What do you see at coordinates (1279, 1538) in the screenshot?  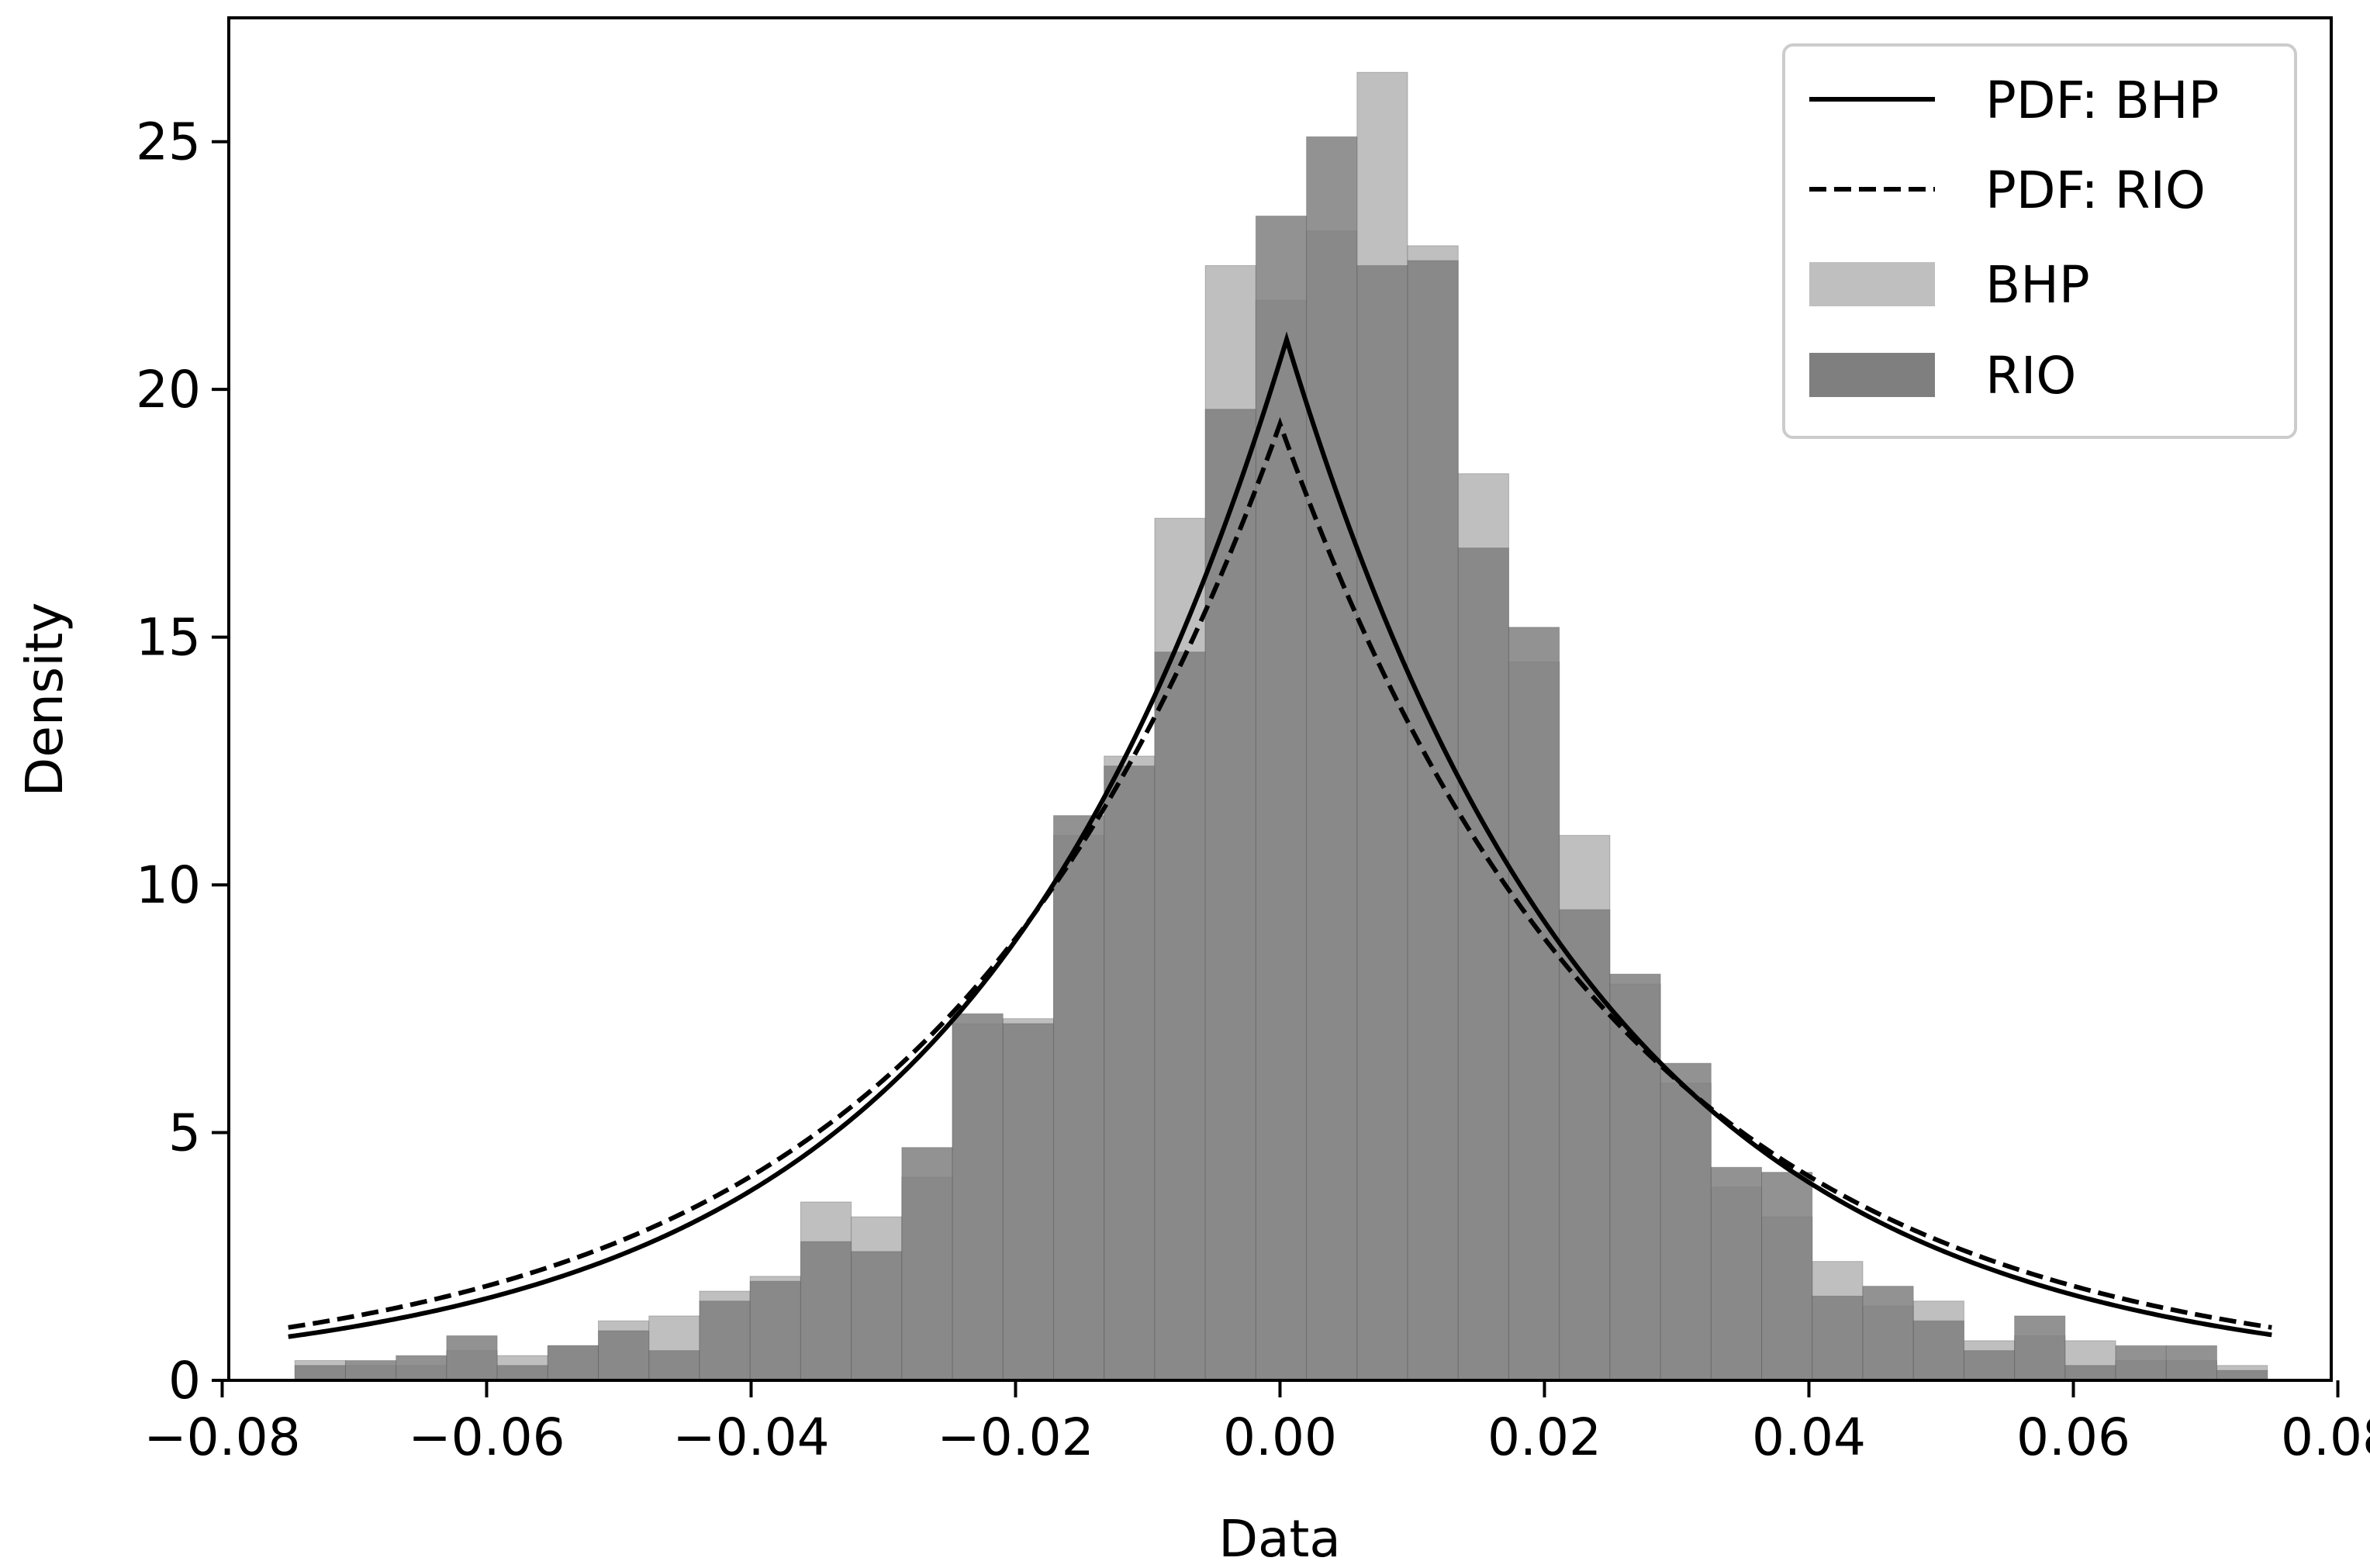 I see `x-axis-label: Data` at bounding box center [1279, 1538].